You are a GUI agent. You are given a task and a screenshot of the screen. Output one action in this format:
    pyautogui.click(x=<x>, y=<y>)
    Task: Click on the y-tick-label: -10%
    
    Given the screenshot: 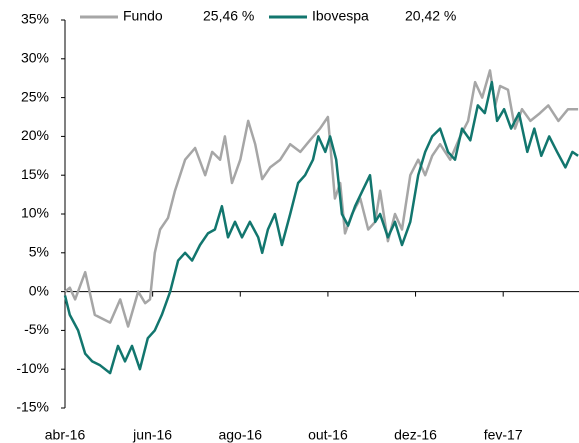 What is the action you would take?
    pyautogui.click(x=32, y=368)
    